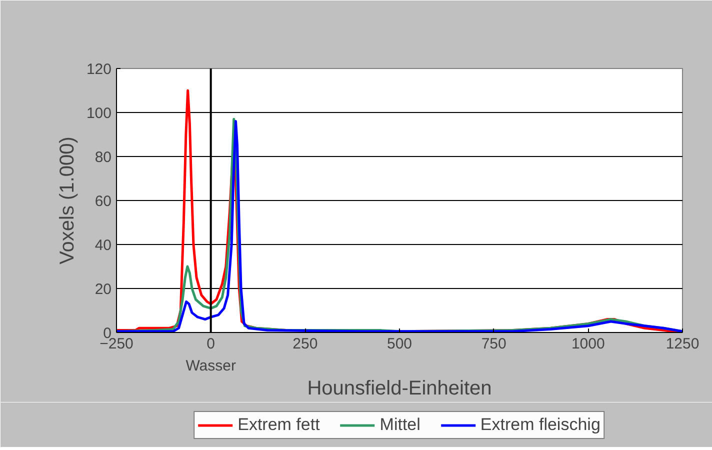 The width and height of the screenshot is (712, 450). What do you see at coordinates (399, 344) in the screenshot?
I see `x-tick-label: 500` at bounding box center [399, 344].